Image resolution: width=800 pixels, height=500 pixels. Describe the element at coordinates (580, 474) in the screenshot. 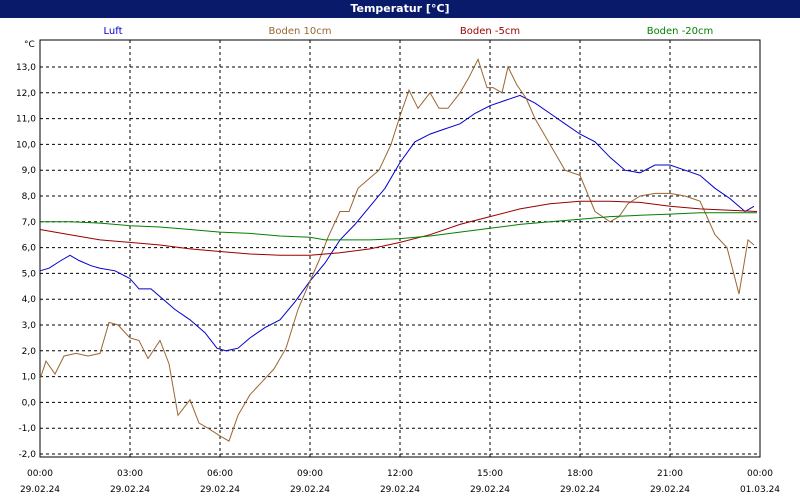

I see `x-tick-time: 18:00` at that location.